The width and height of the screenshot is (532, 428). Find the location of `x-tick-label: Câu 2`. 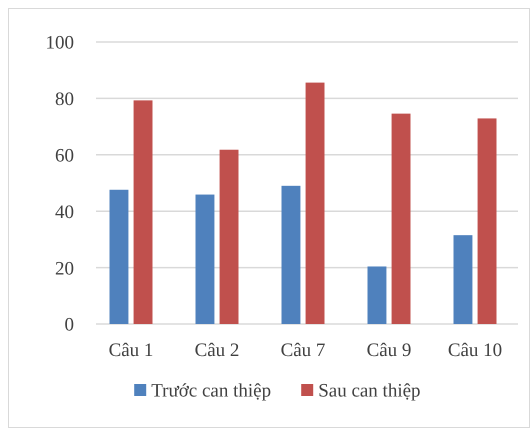

x-tick-label: Câu 2 is located at coordinates (217, 350).